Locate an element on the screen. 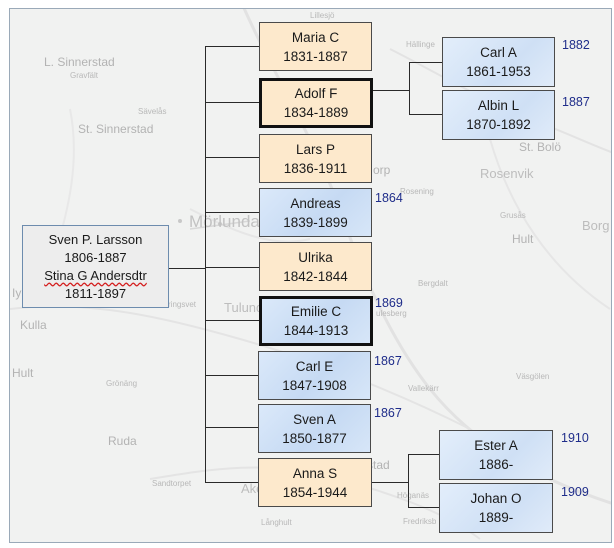 The image size is (614, 548). map-label: Iyl is located at coordinates (18, 293).